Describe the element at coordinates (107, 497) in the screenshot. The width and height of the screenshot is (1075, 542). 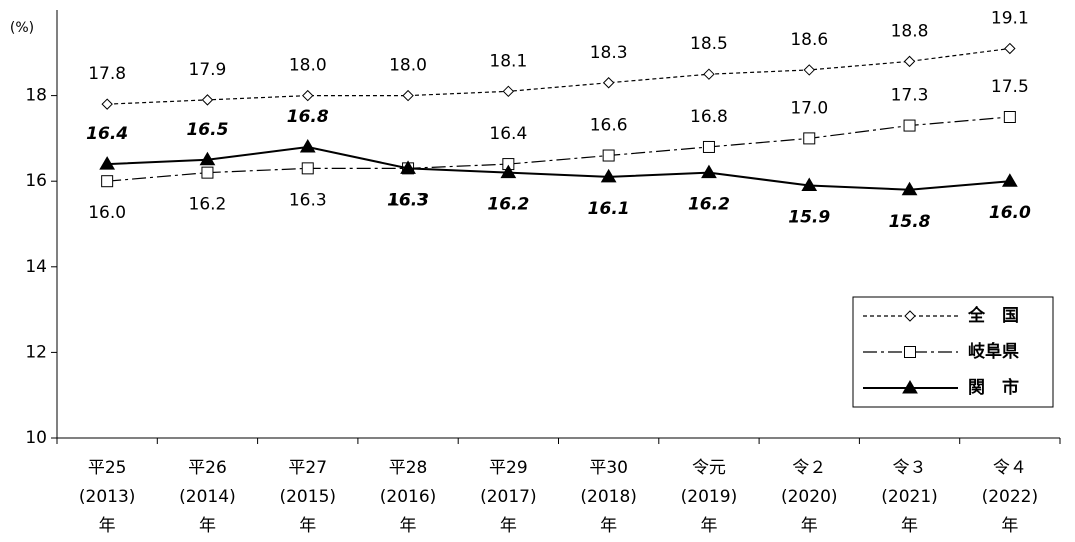
I see `x-tick-label: (2013)` at that location.